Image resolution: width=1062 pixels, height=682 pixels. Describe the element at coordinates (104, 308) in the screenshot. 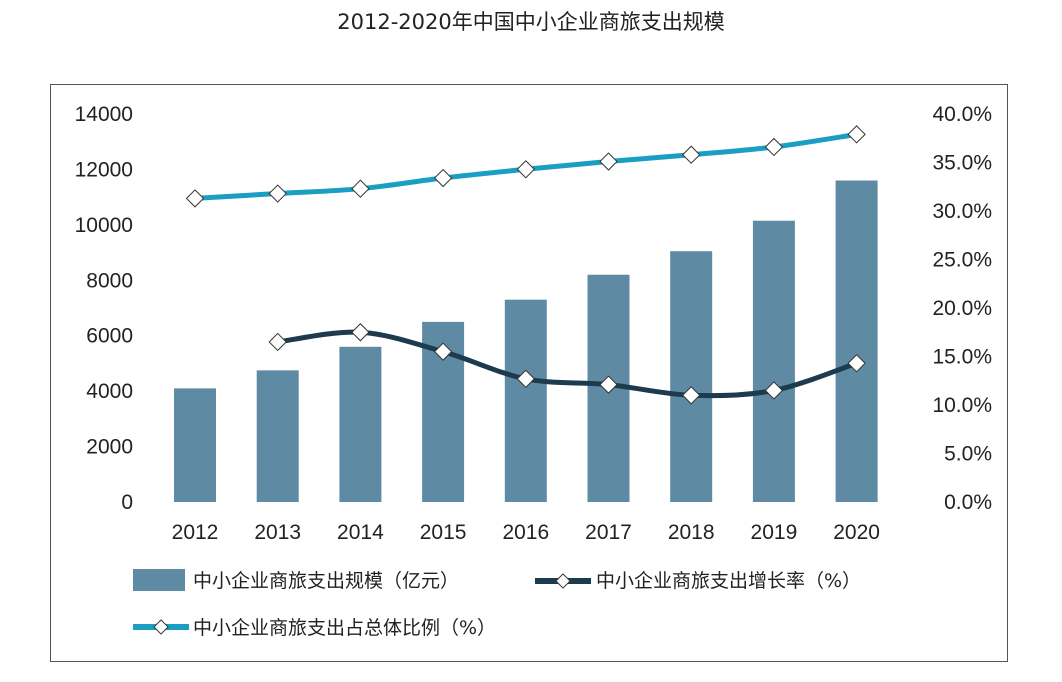

I see `left-axis-ticks: 0 2000 4000 6000 8000 10000 12000 14000` at that location.